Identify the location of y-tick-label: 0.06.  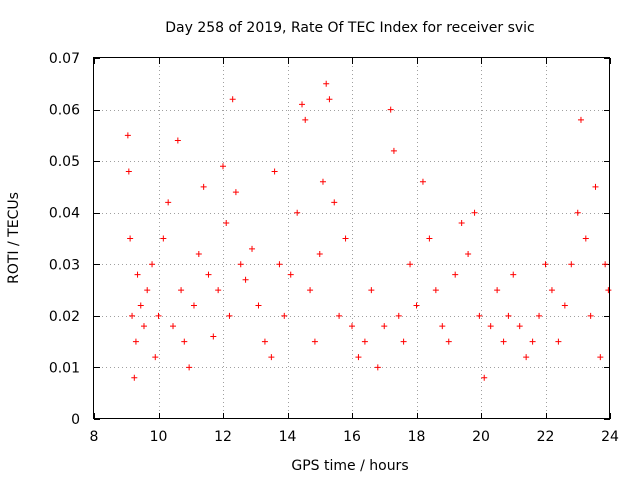
(64, 111).